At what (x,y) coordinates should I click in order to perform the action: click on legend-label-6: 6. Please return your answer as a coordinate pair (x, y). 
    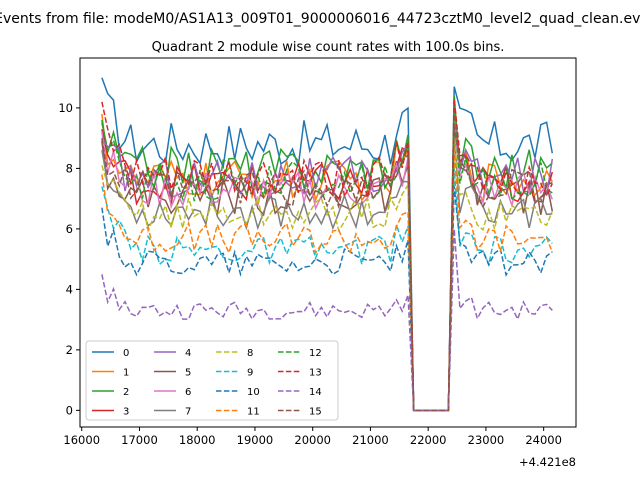
    Looking at the image, I should click on (188, 392).